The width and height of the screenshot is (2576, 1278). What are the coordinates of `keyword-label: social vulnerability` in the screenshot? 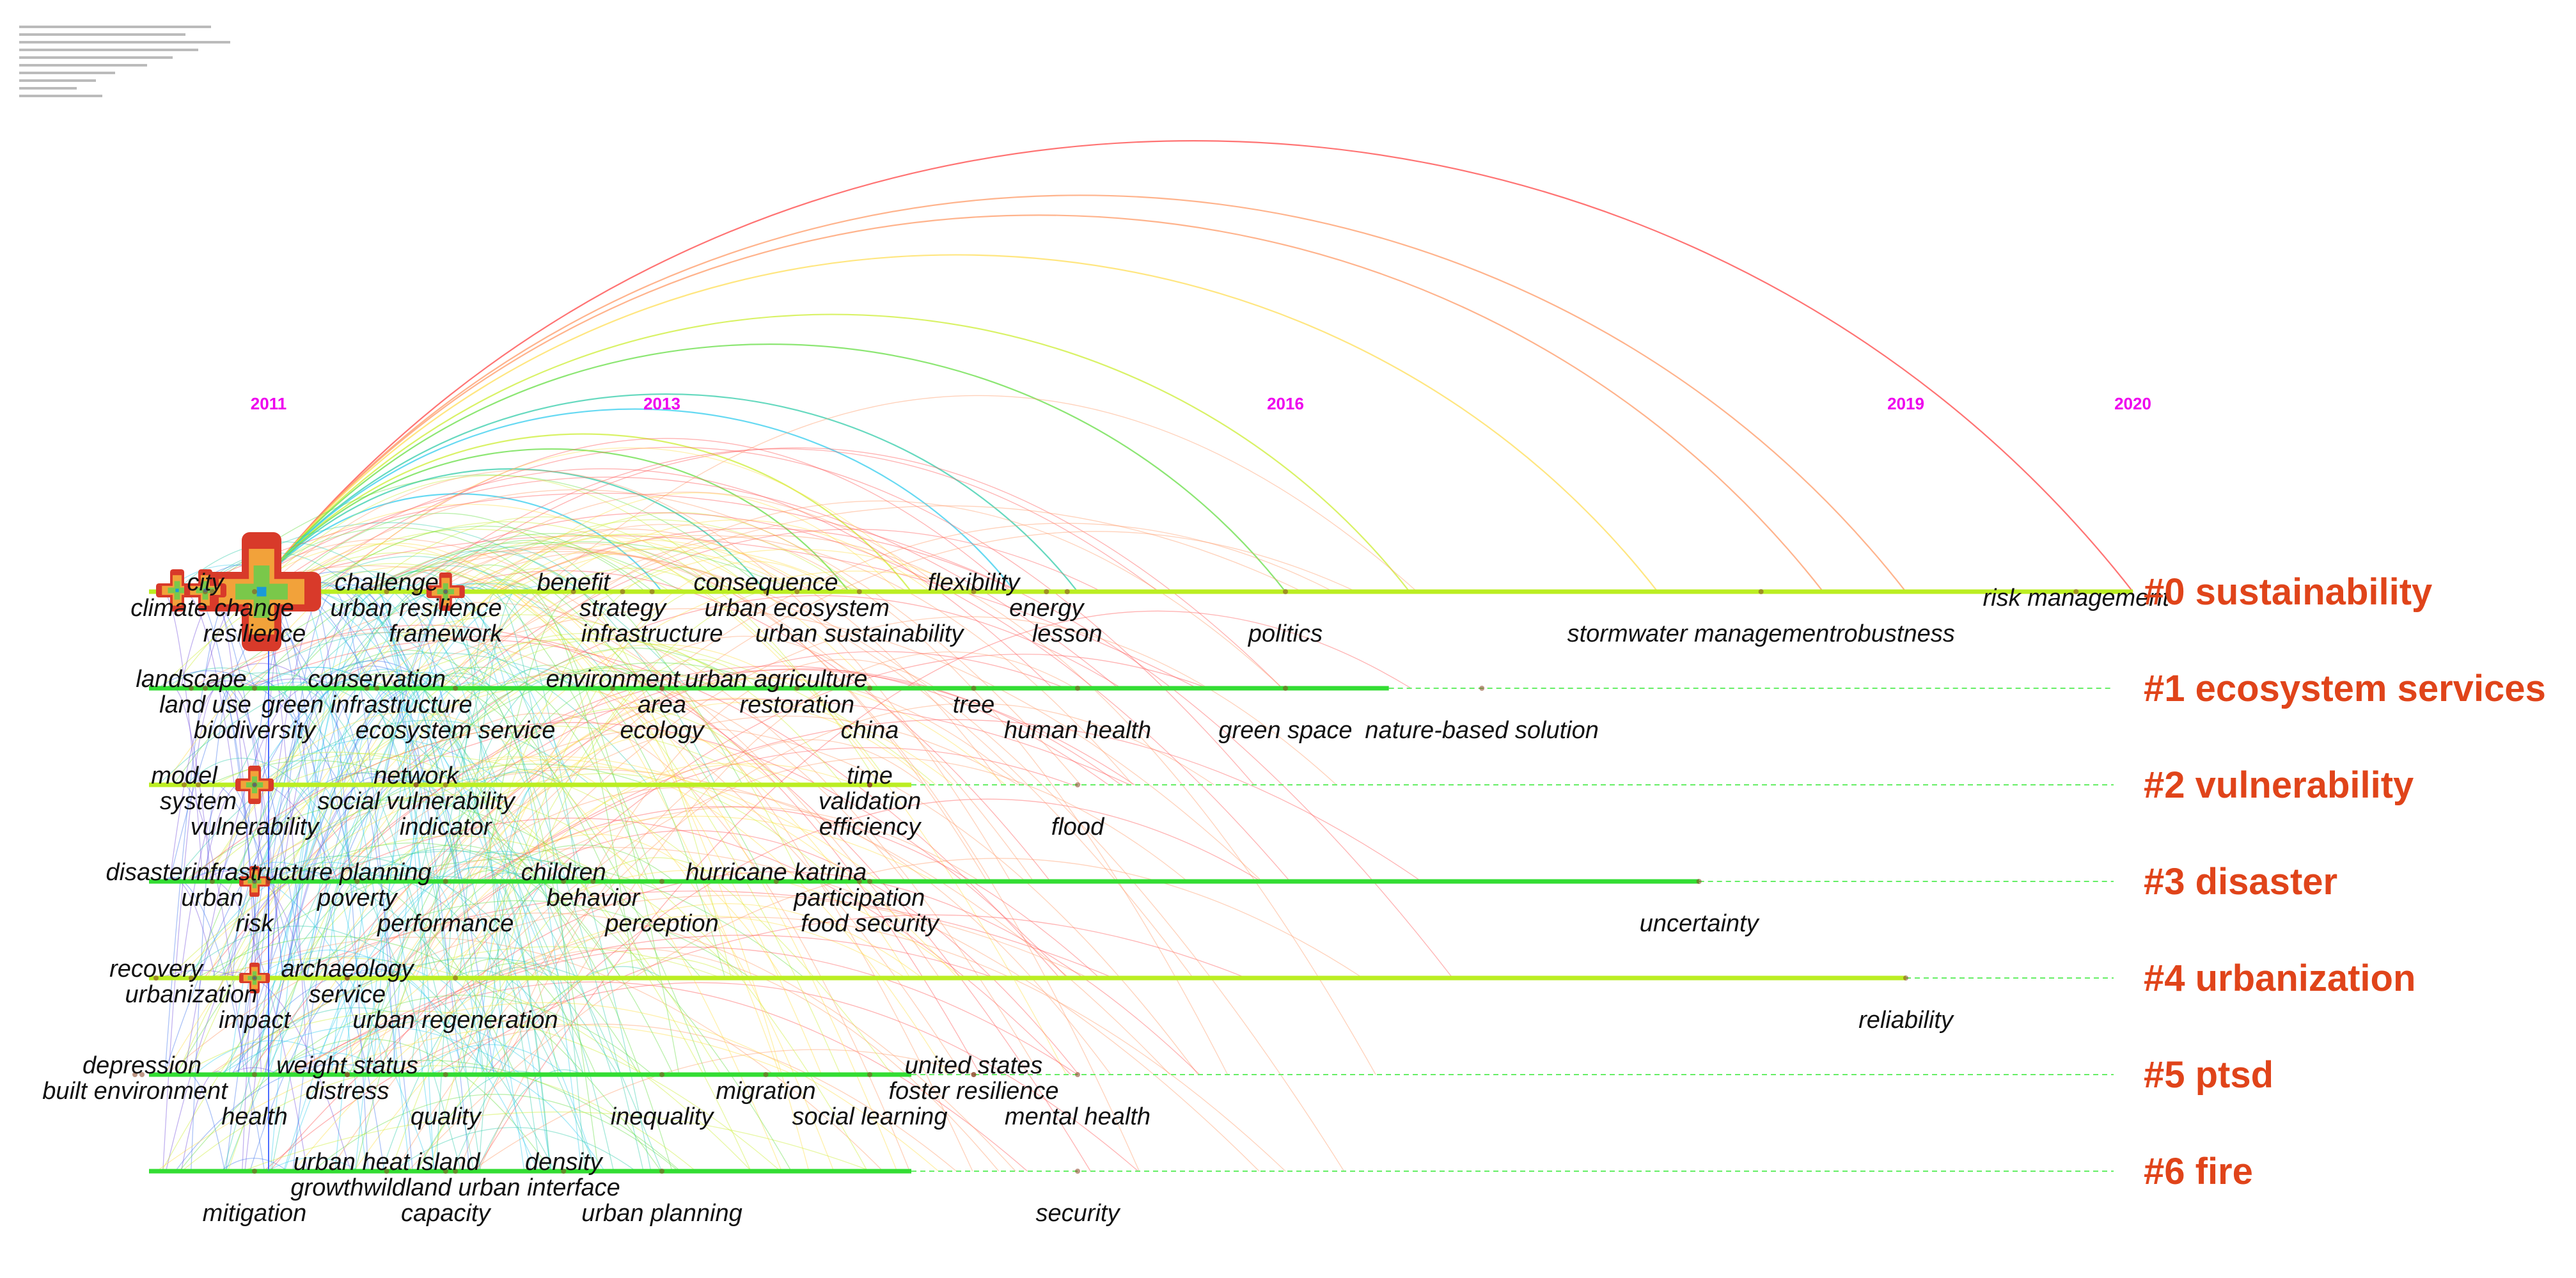 It's located at (416, 801).